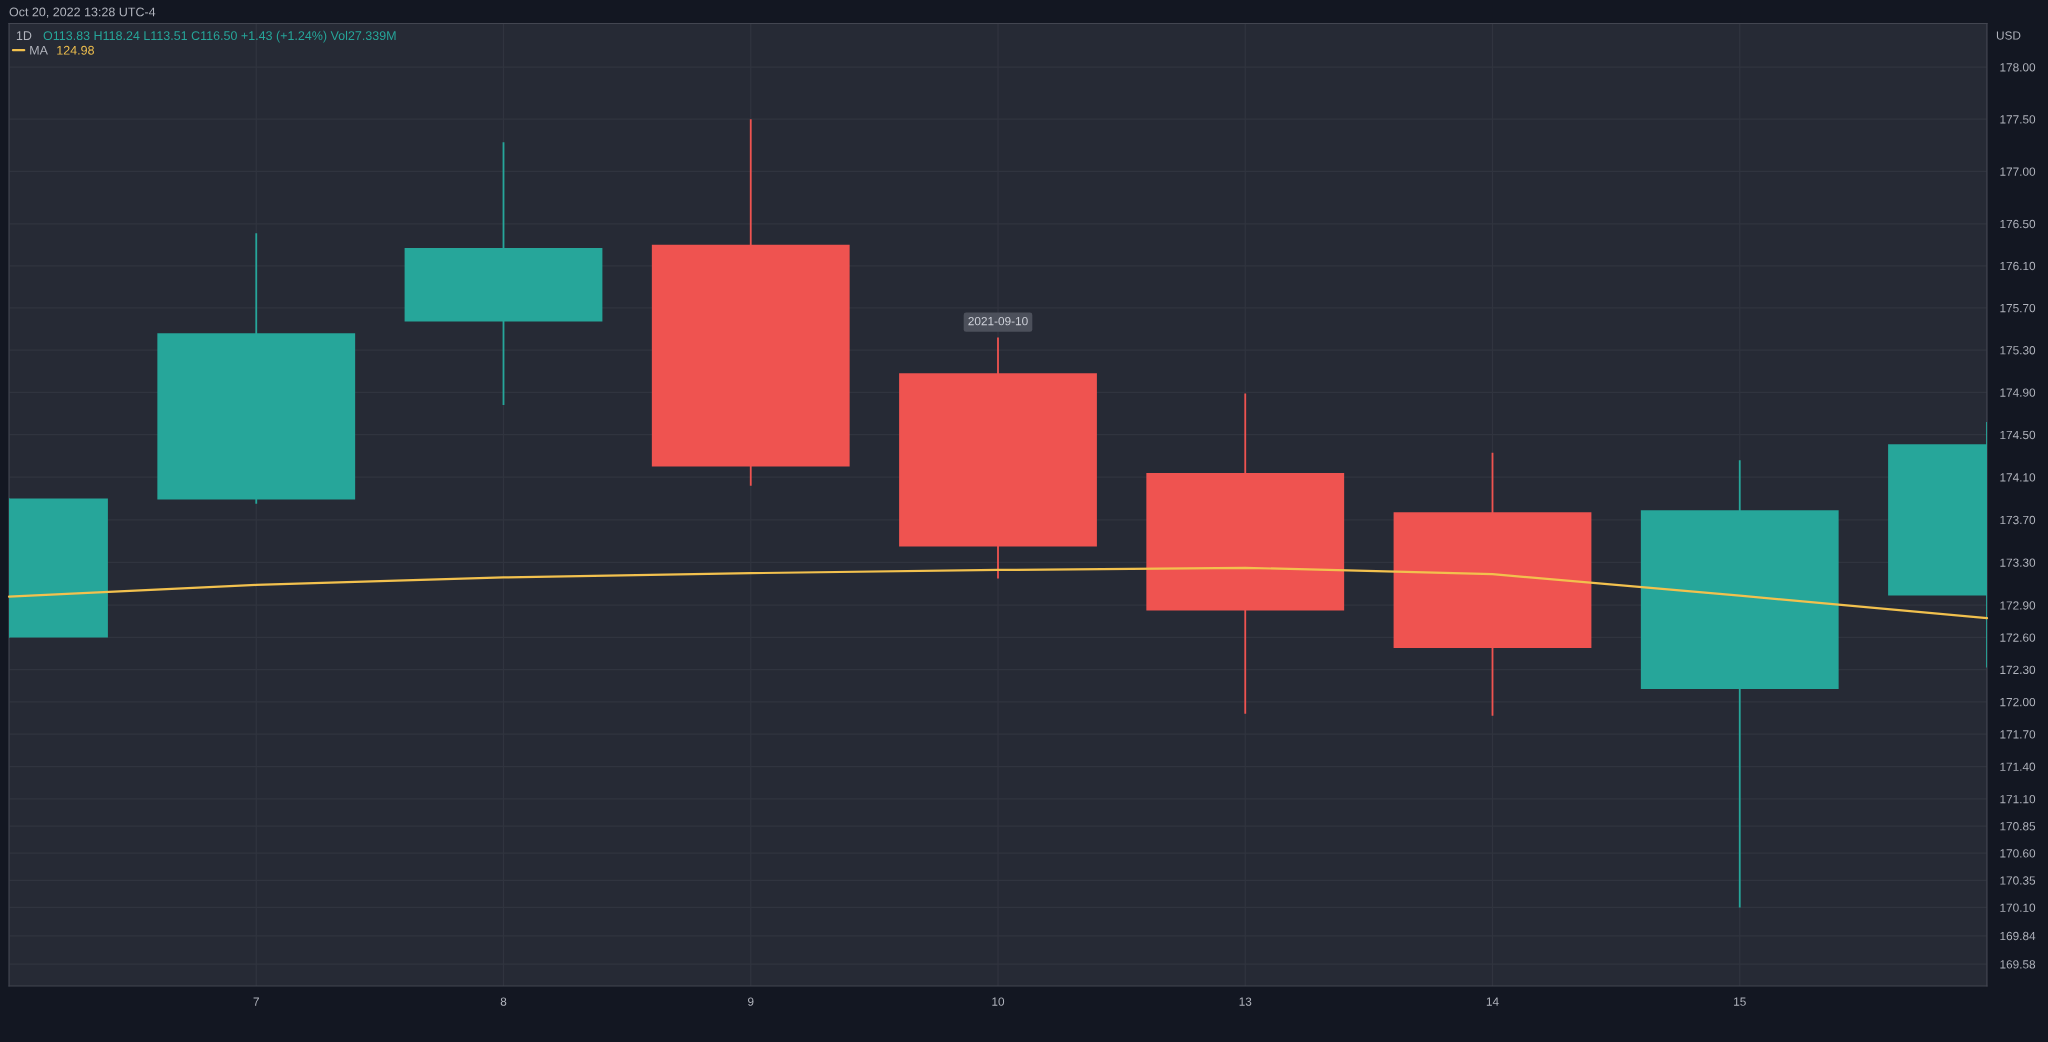  What do you see at coordinates (1245, 1001) in the screenshot?
I see `x-tick-label: 13` at bounding box center [1245, 1001].